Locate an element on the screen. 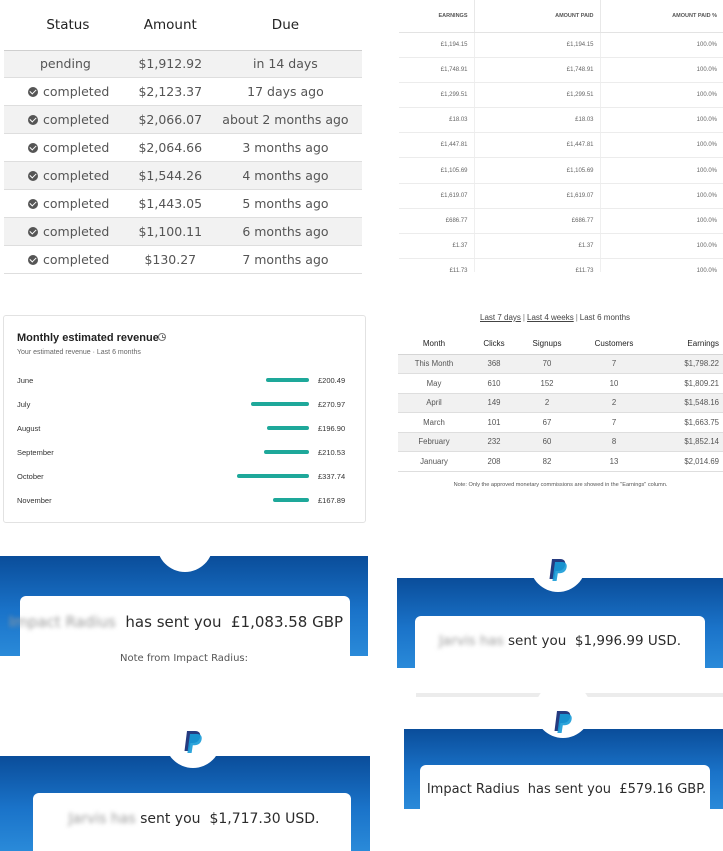 The height and width of the screenshot is (851, 723). table-row: completed $2,123.37 17 days ago is located at coordinates (183, 92).